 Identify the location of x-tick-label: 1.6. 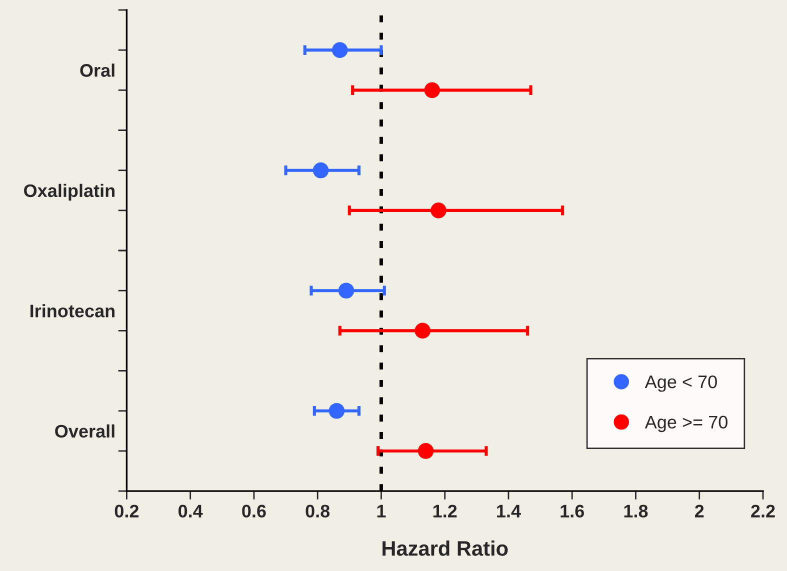
(572, 511).